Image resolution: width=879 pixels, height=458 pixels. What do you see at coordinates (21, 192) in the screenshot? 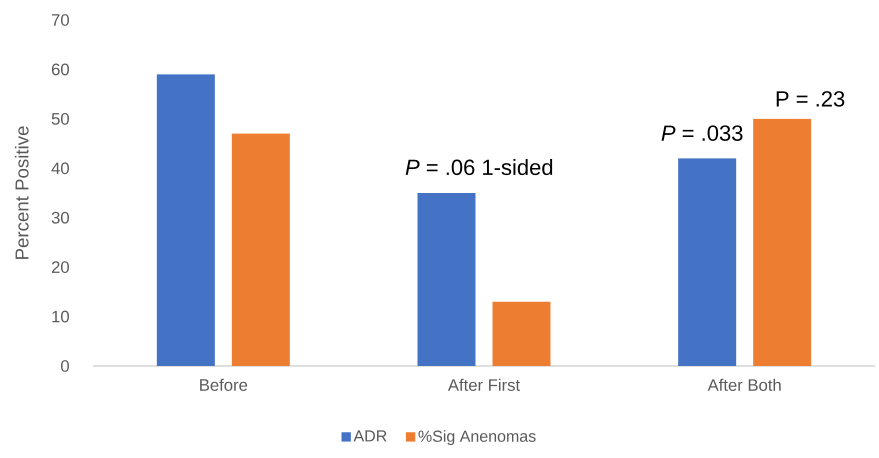
I see `y-axis-title: Percent Positive` at bounding box center [21, 192].